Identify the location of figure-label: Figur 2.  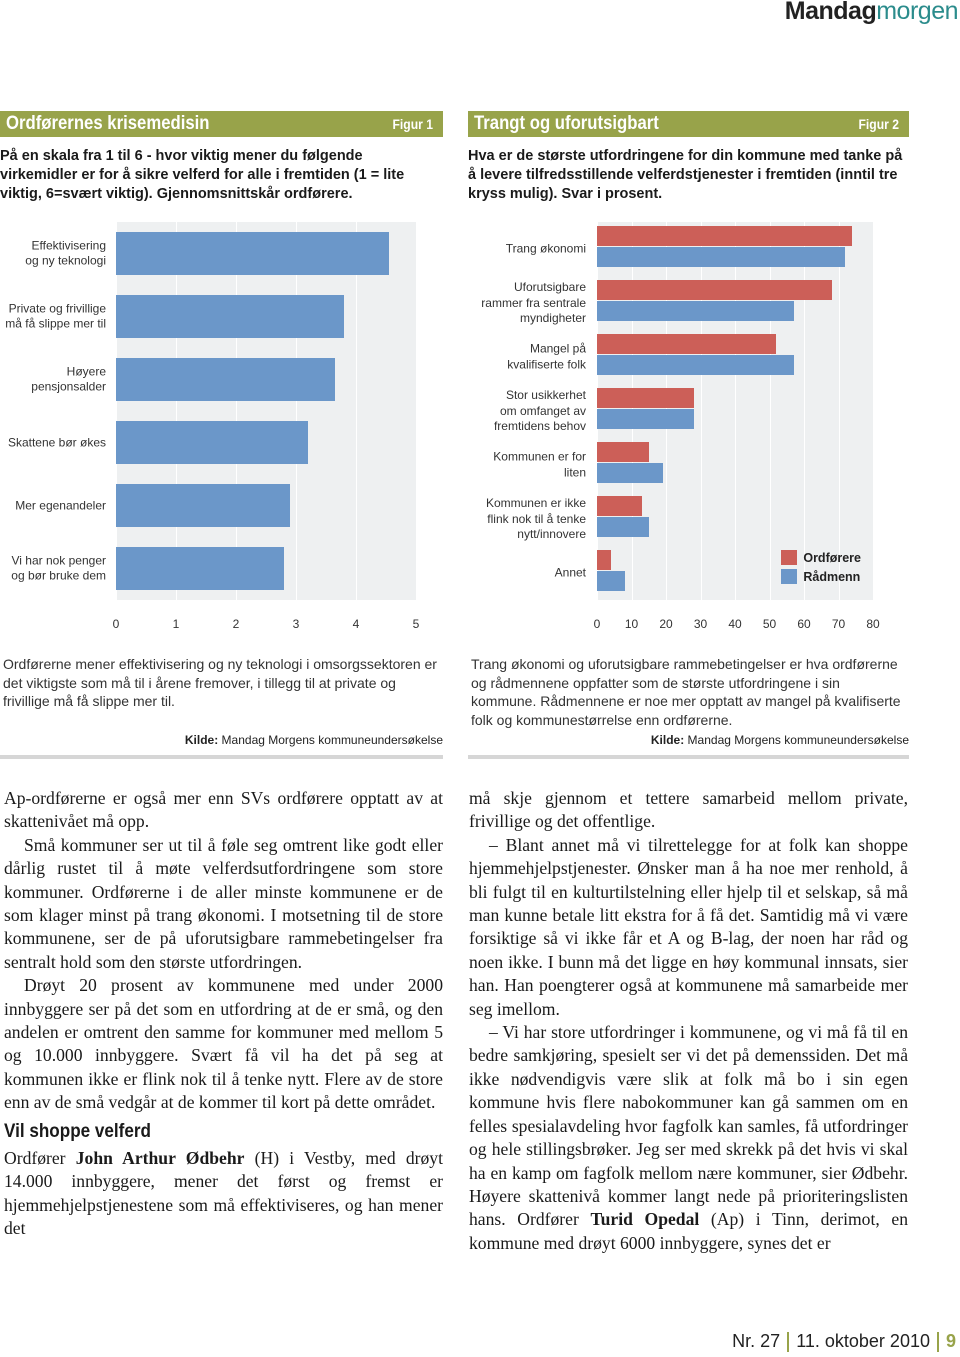
(878, 124).